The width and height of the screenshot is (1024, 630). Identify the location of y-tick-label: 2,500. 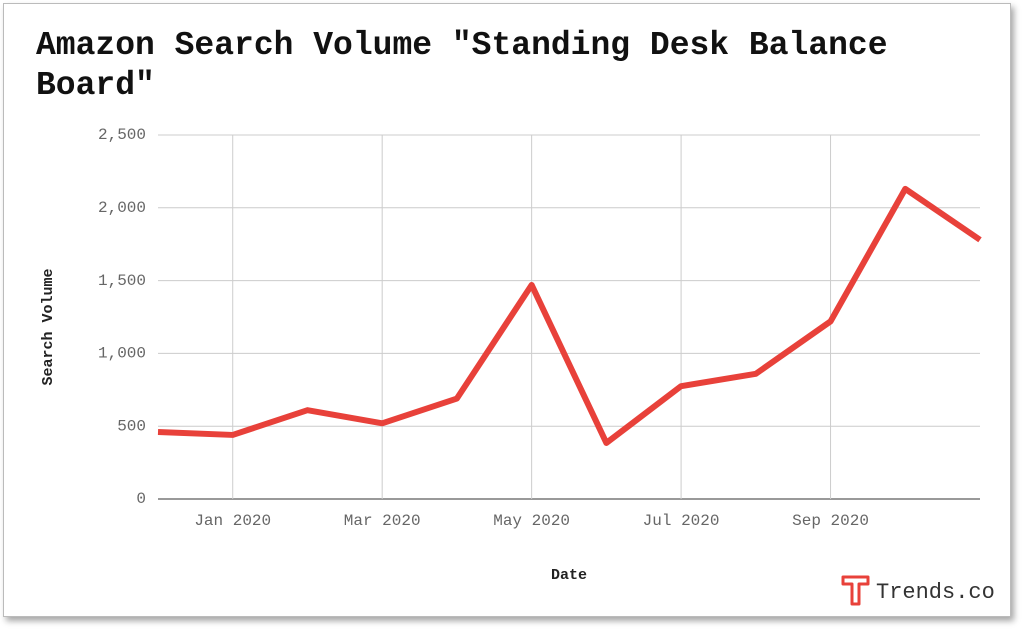
(122, 135).